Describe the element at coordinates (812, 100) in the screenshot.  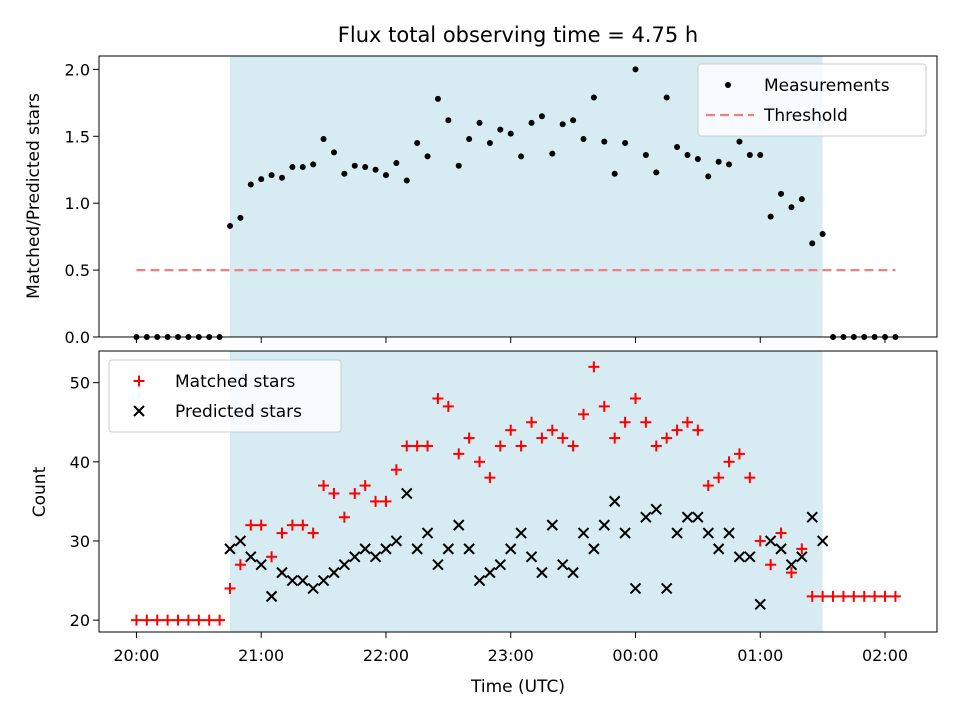
I see `top-legend-box` at that location.